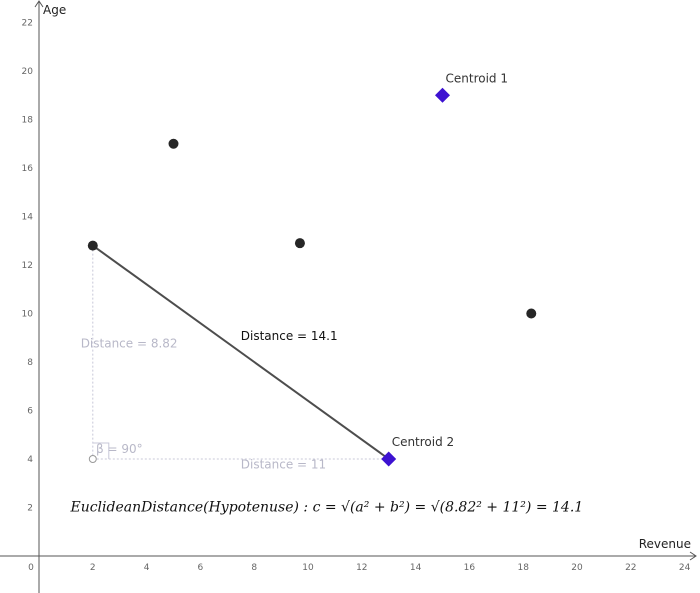 The image size is (700, 593). I want to click on x-tick-label: 10, so click(308, 568).